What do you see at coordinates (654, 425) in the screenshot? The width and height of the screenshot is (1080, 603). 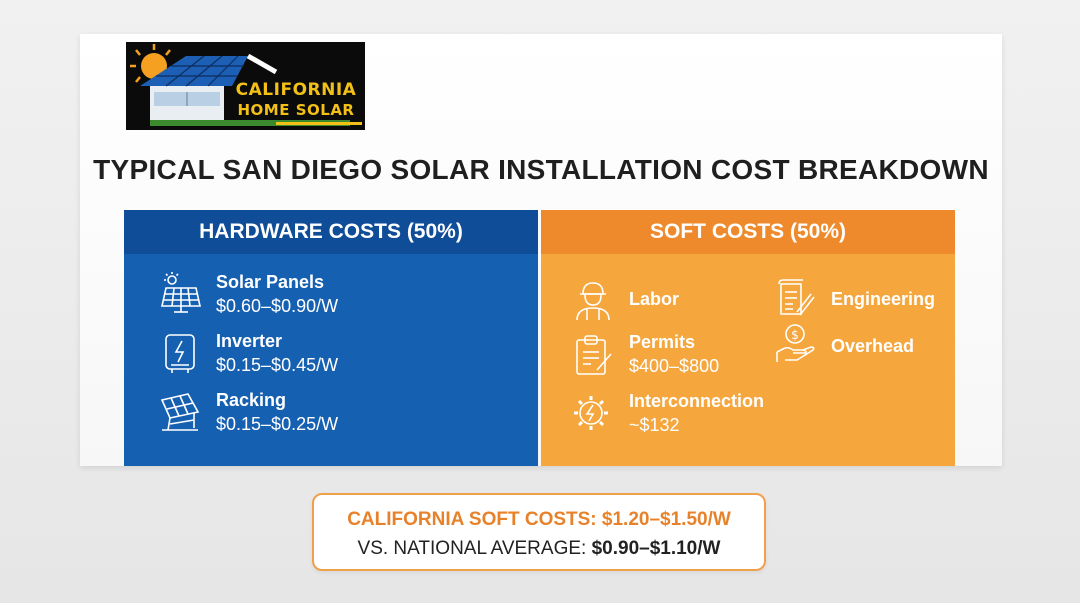 I see `soft-item-value: ~$132` at bounding box center [654, 425].